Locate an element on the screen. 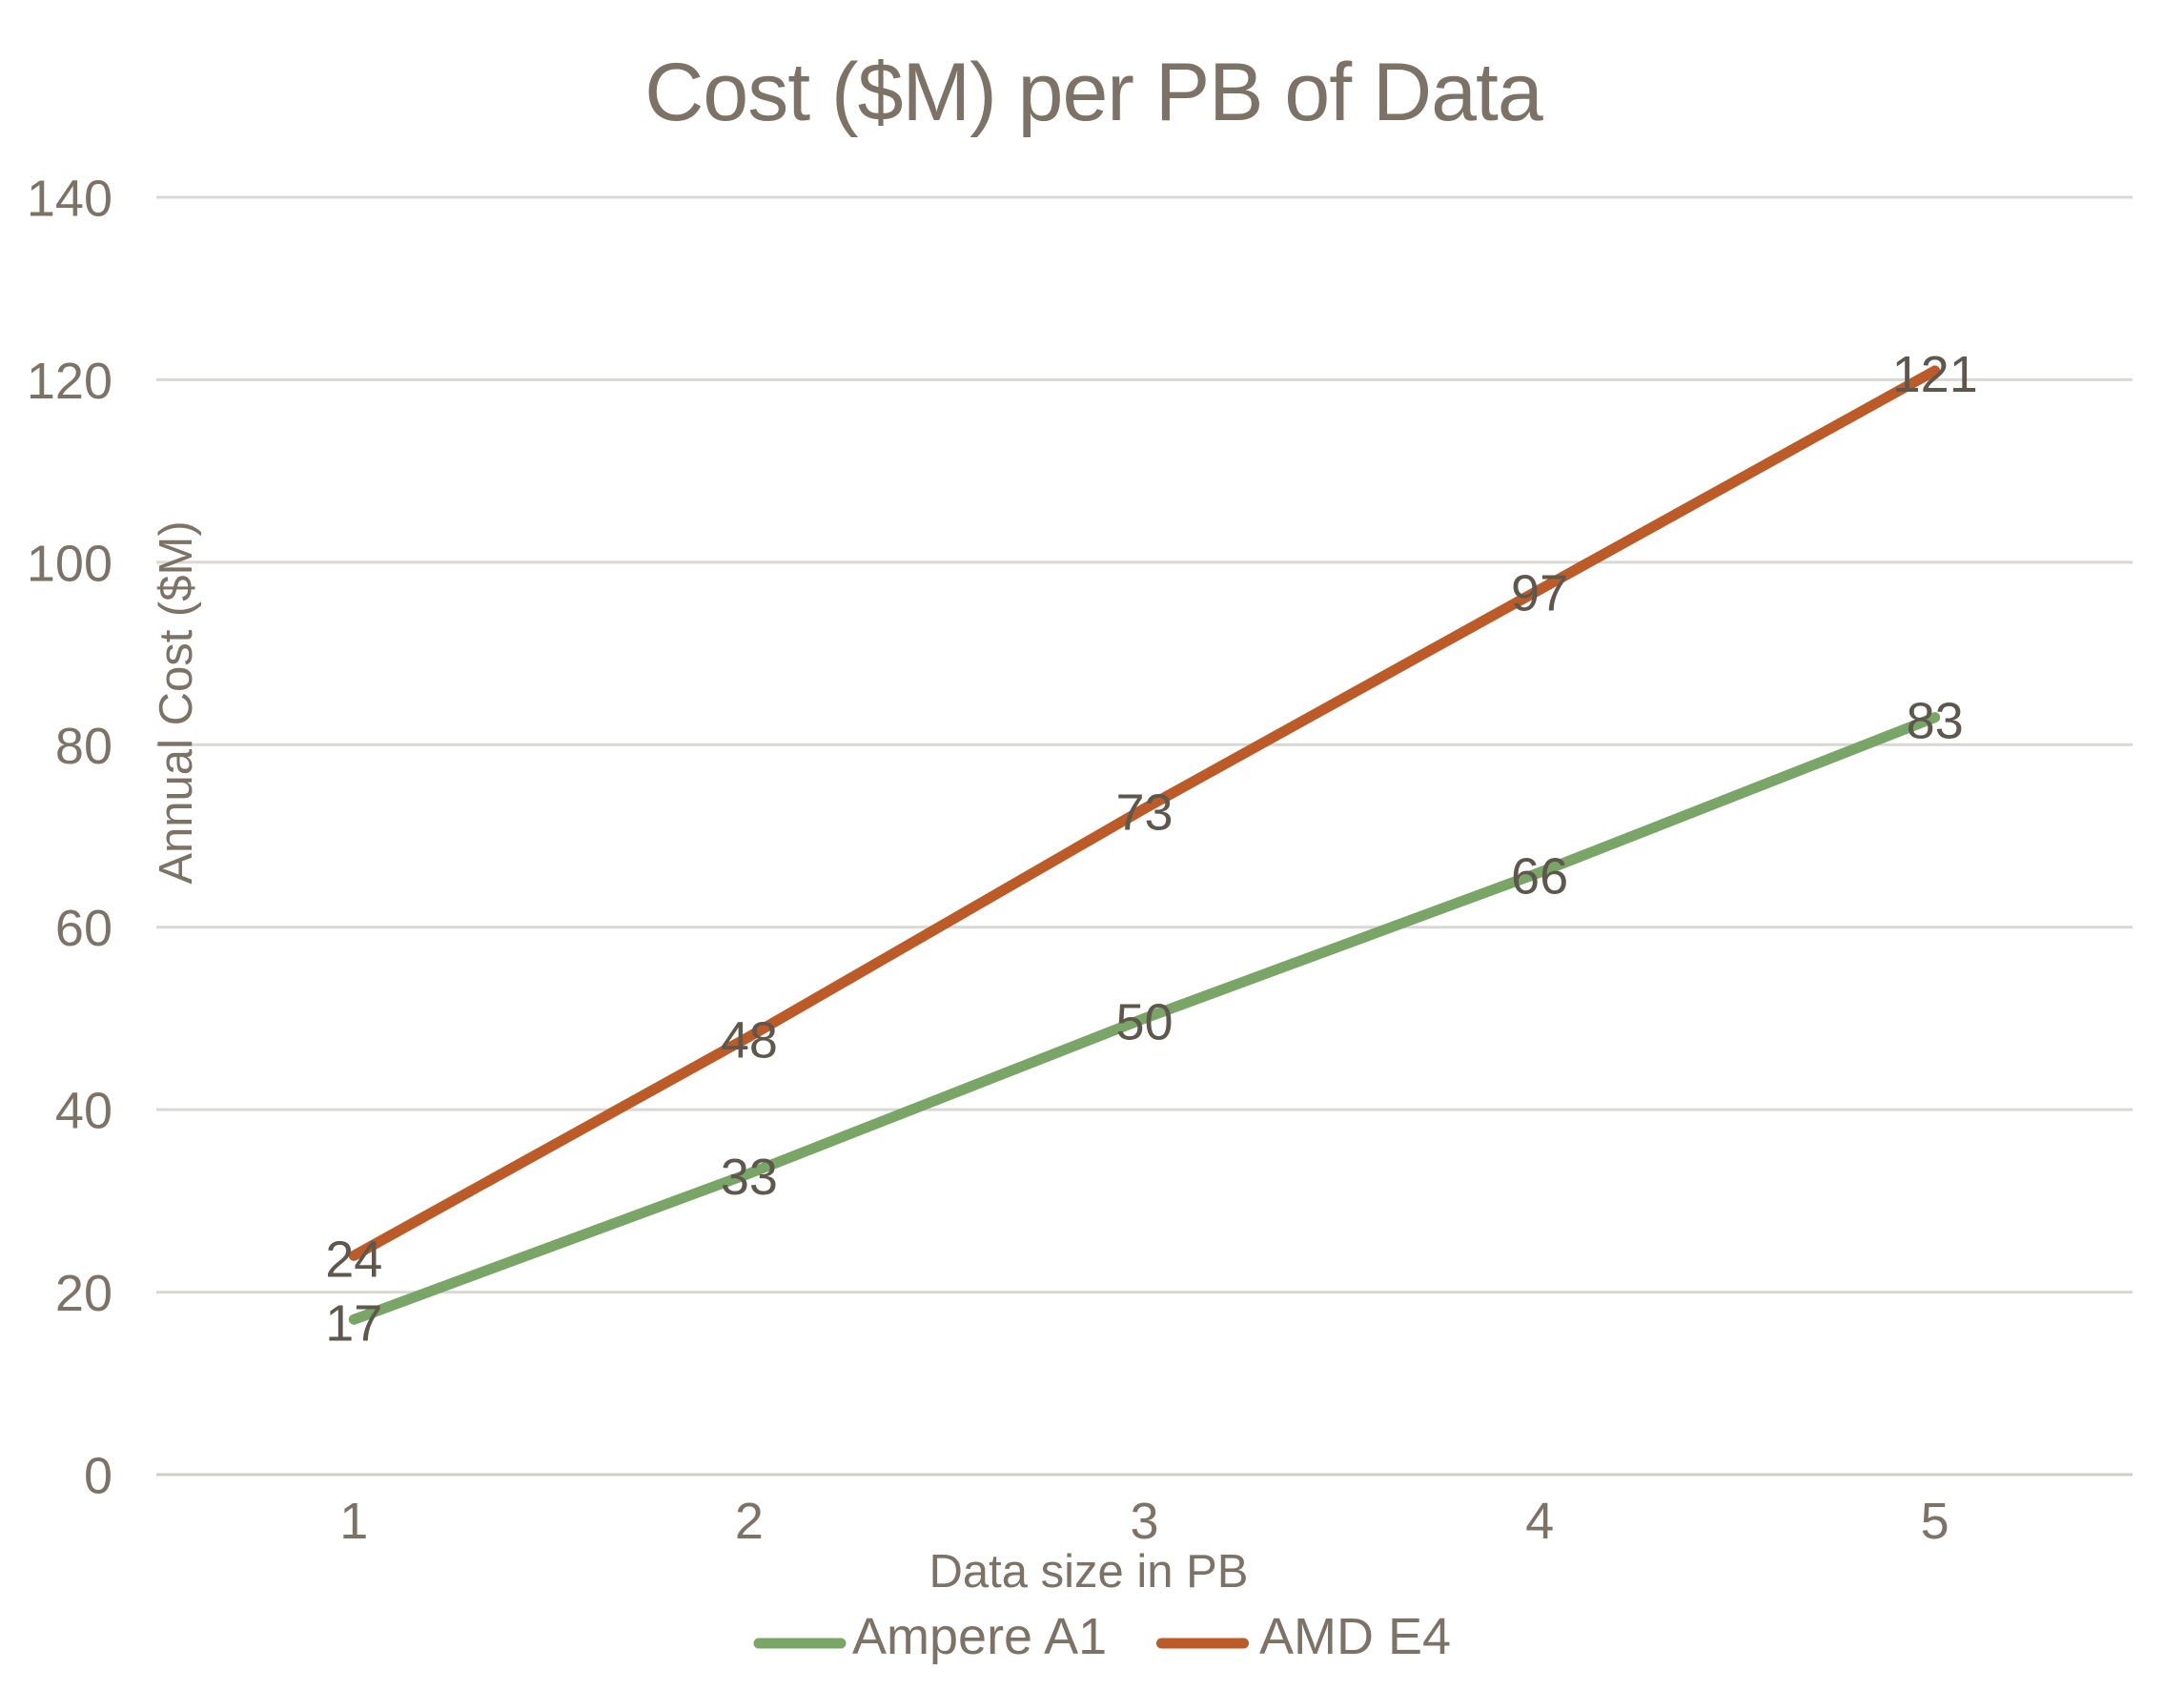 Image resolution: width=2184 pixels, height=1690 pixels. svg-text: 17 is located at coordinates (353, 1323).